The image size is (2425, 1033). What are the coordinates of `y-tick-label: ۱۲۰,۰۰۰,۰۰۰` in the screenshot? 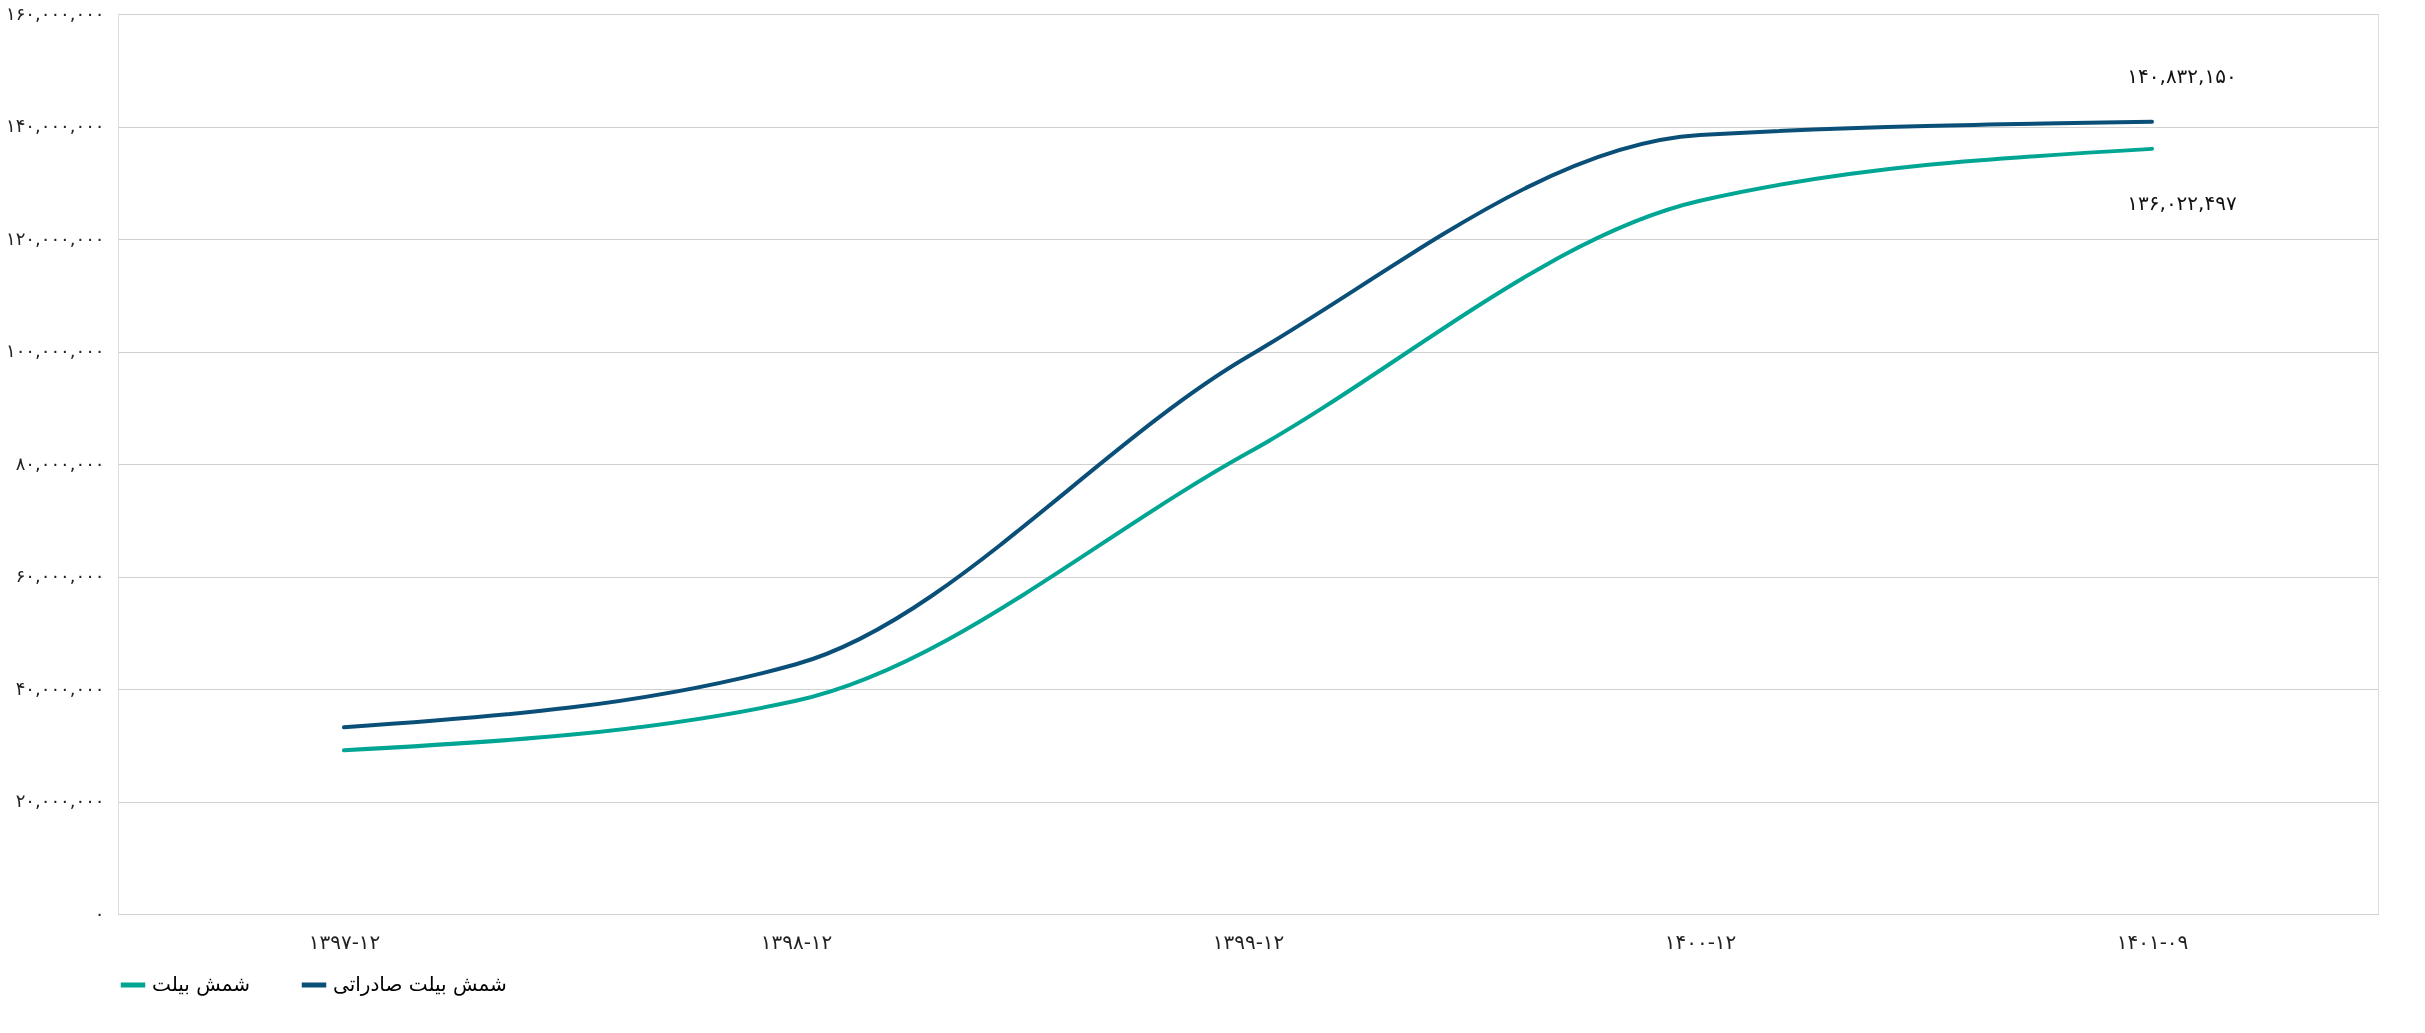 It's located at (55, 238).